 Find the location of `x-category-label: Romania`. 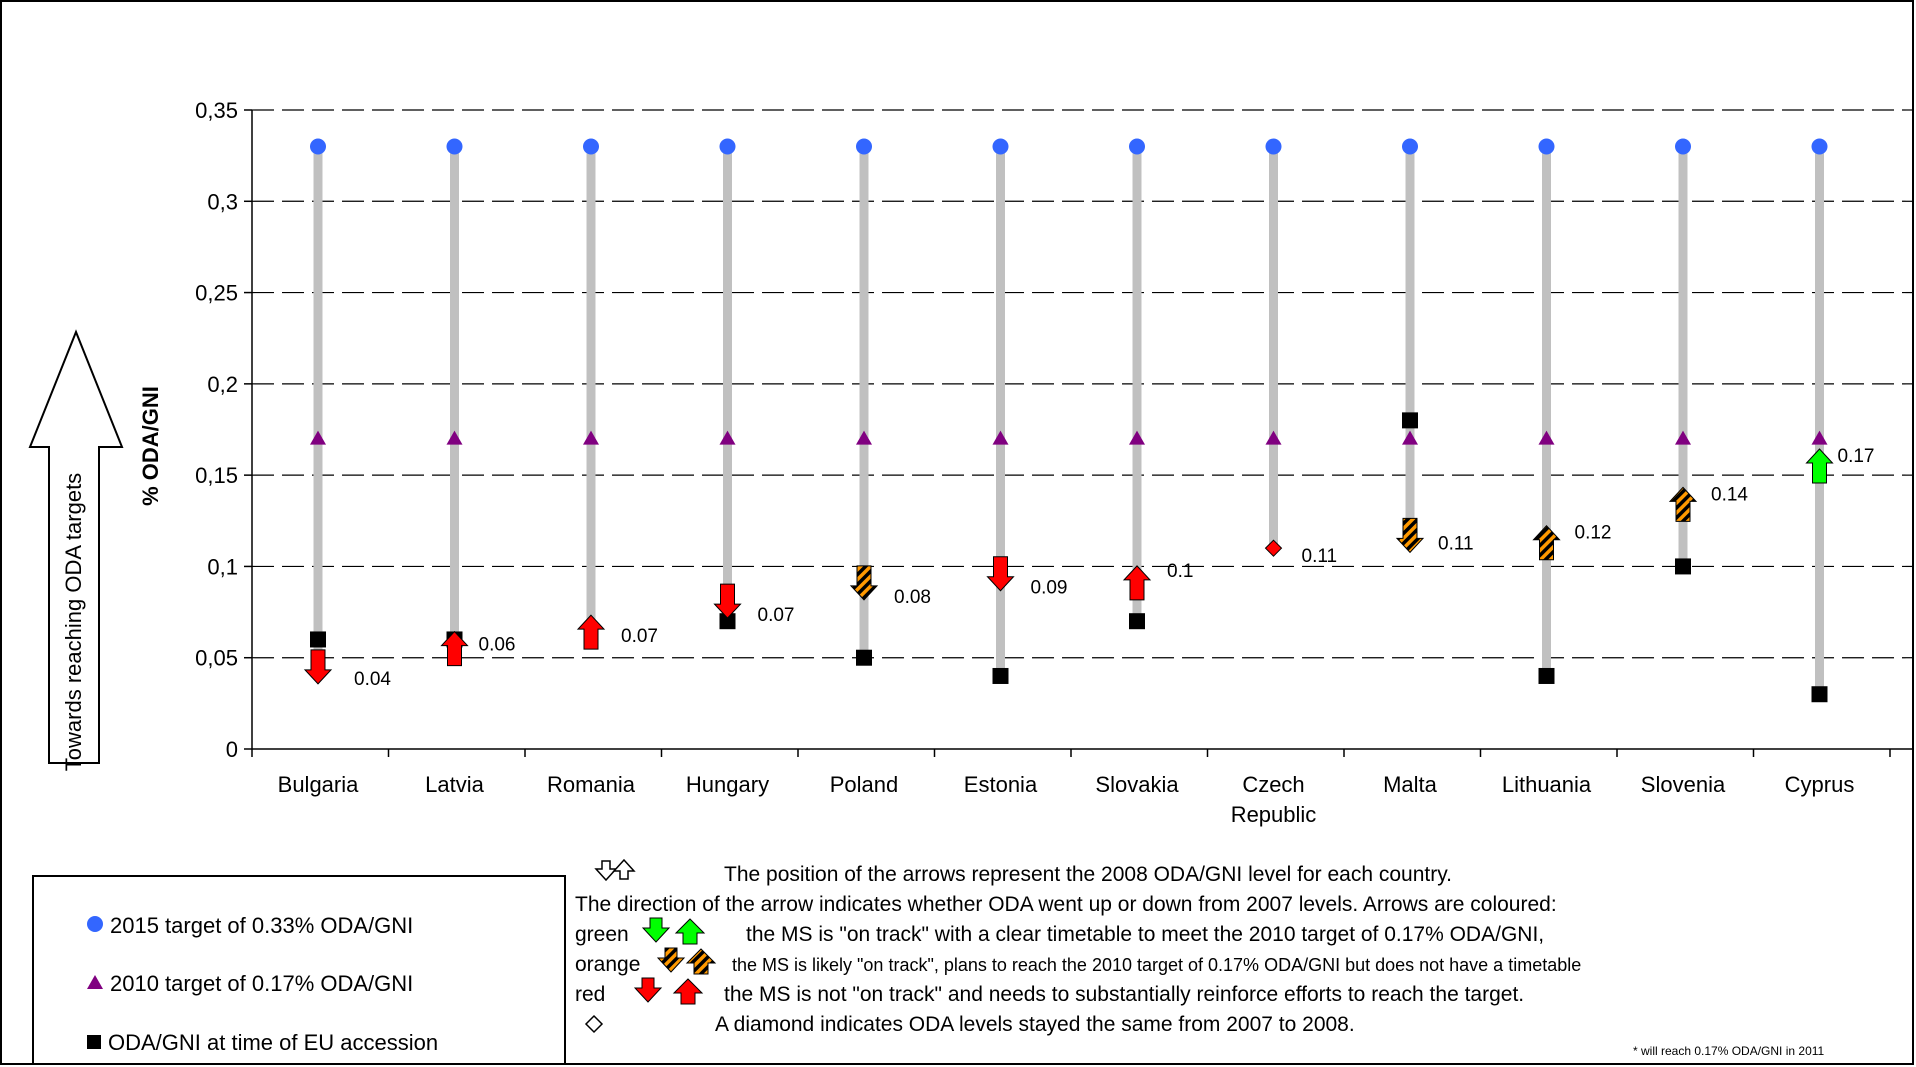

x-category-label: Romania is located at coordinates (591, 784).